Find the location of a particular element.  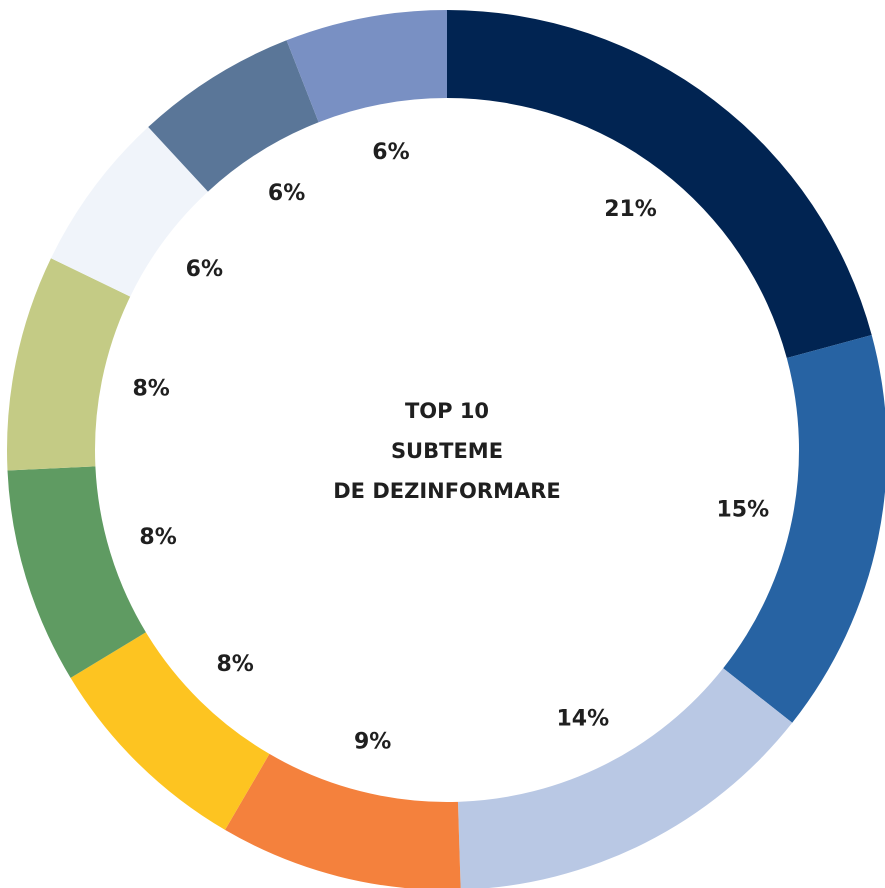

center-line: DE DEZINFORMARE is located at coordinates (447, 491).